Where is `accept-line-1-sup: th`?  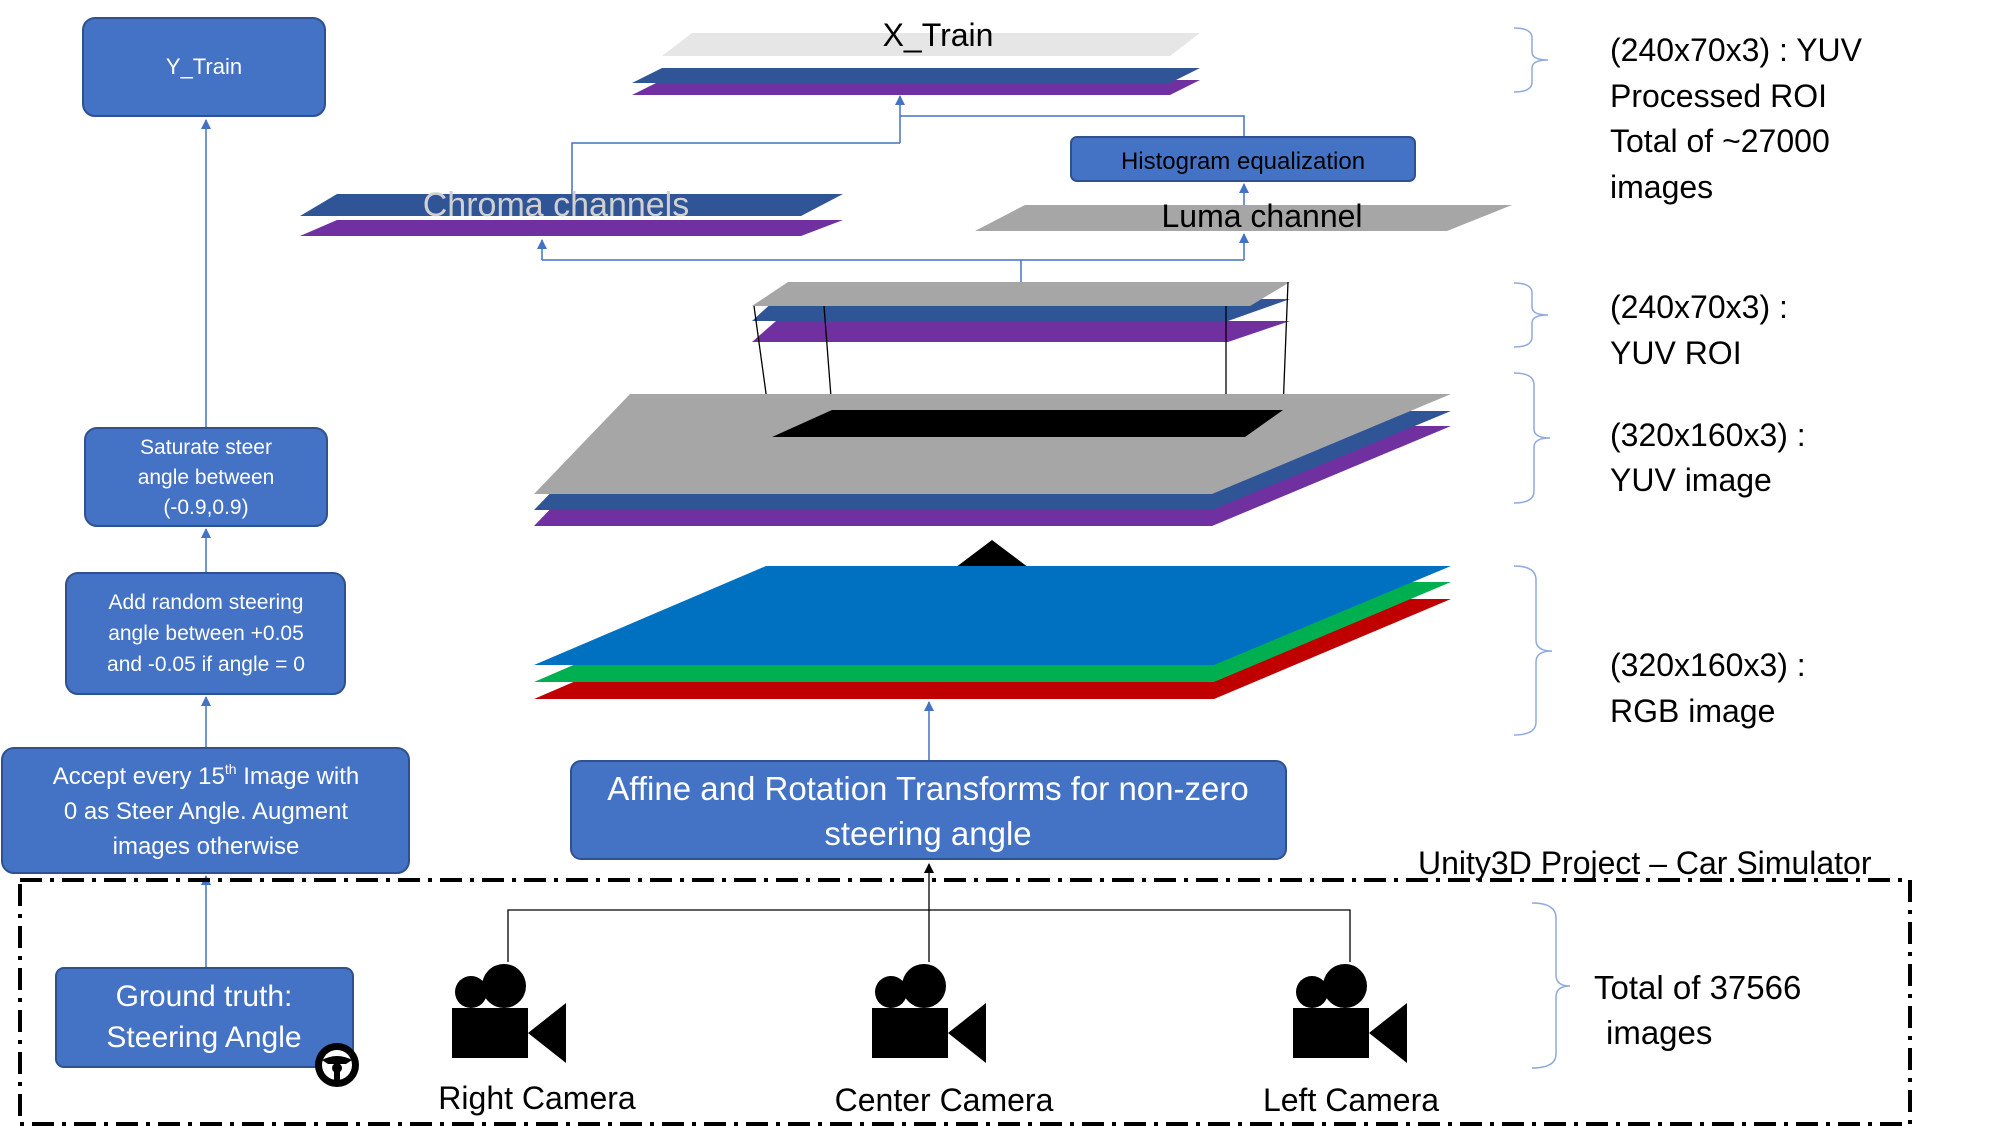 accept-line-1-sup: th is located at coordinates (231, 769).